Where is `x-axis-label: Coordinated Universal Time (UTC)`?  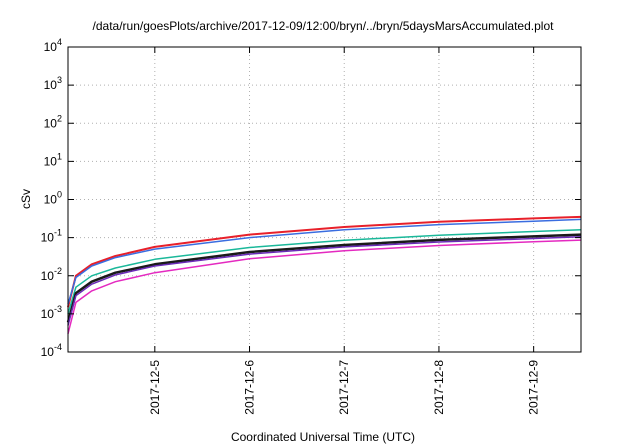
x-axis-label: Coordinated Universal Time (UTC) is located at coordinates (323, 437).